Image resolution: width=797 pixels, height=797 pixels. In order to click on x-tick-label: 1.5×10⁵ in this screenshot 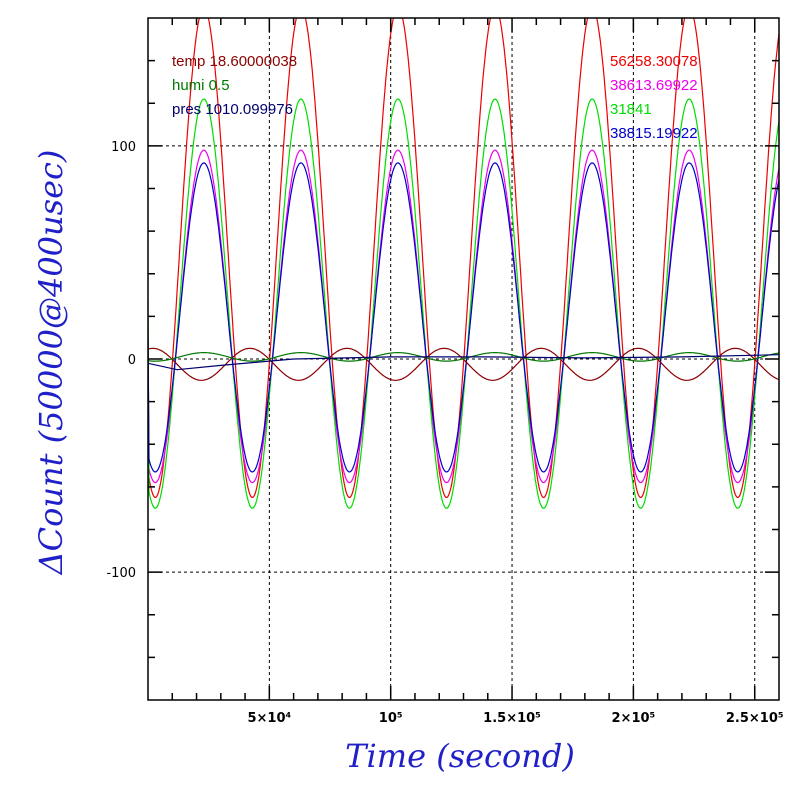, I will do `click(512, 718)`.